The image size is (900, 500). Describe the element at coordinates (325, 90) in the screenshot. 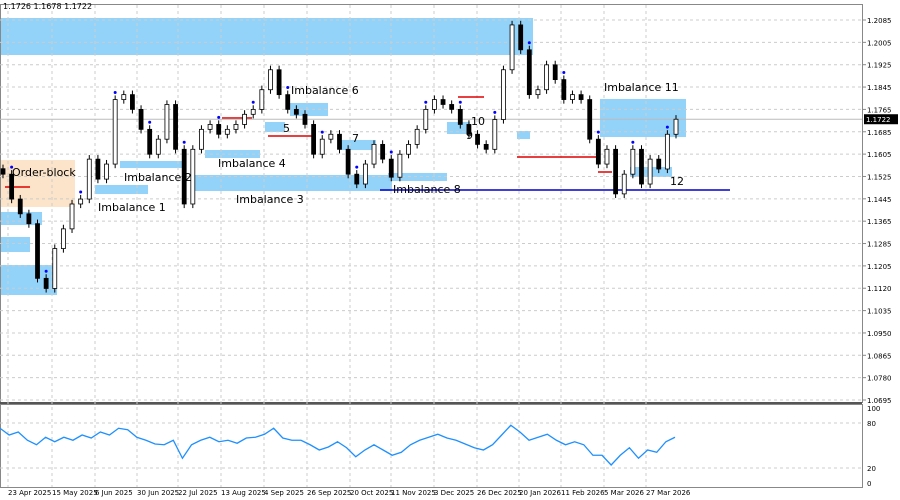

I see `label-imbalance-6: Imbalance 6` at that location.